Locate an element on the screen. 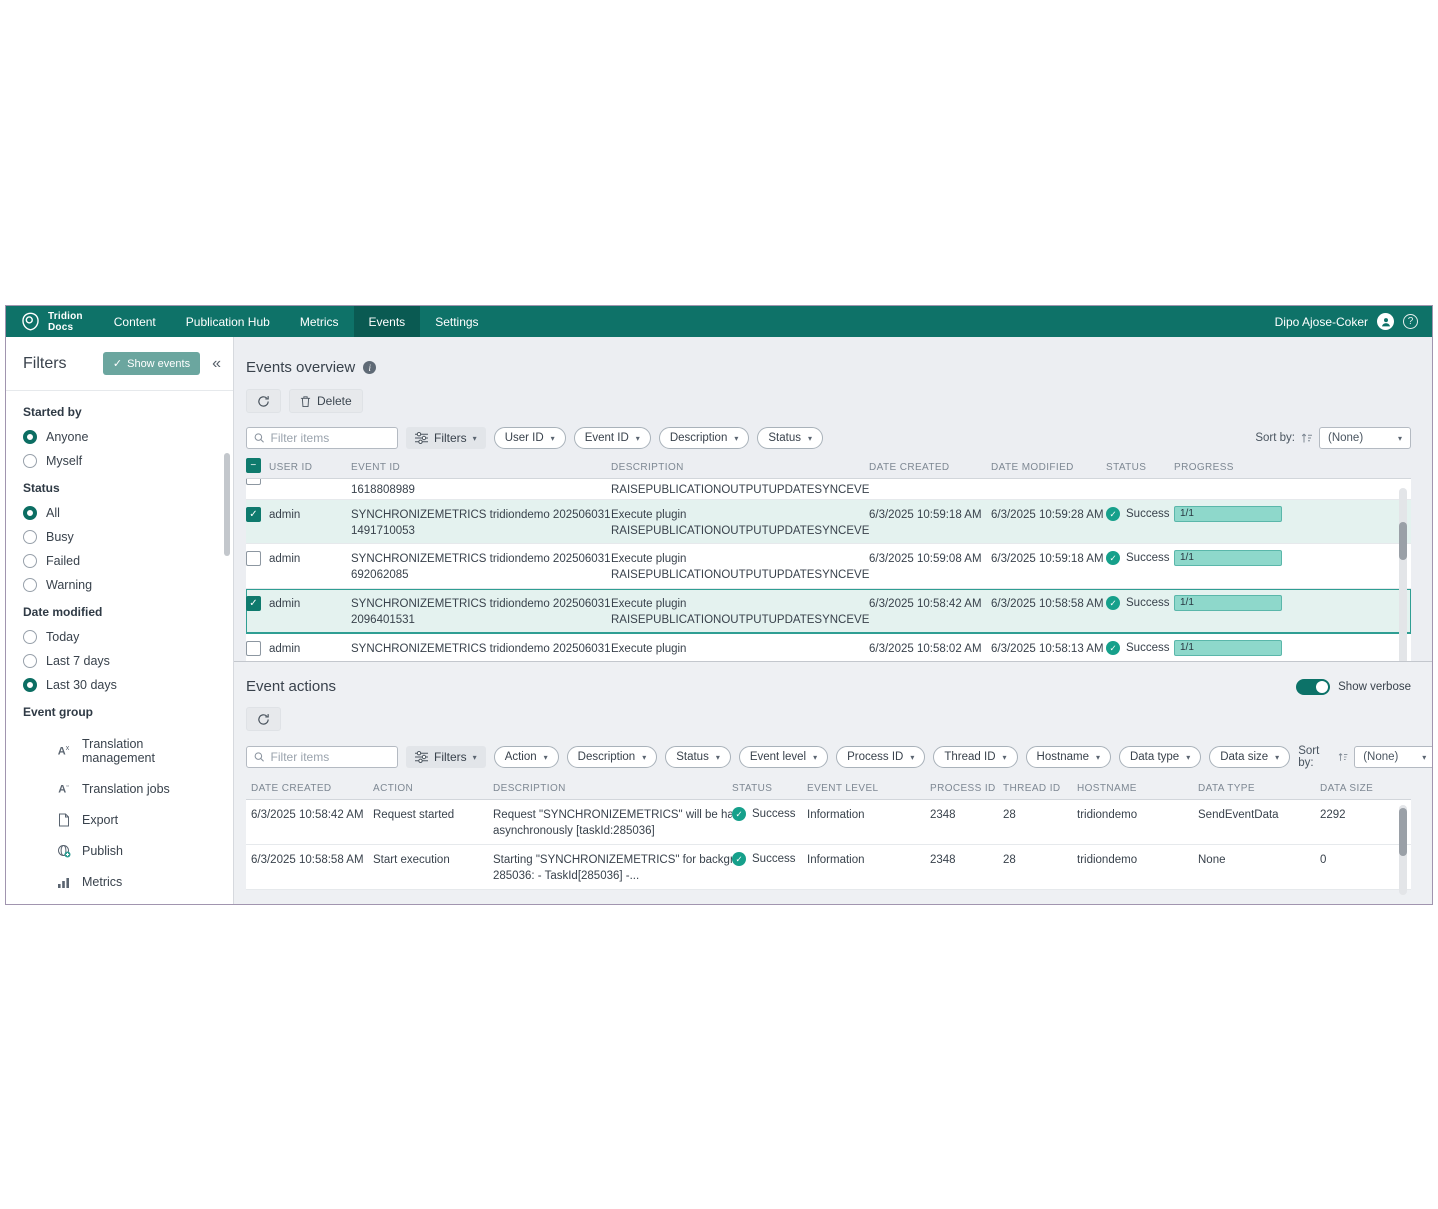 This screenshot has height=1209, width=1438. chip-thread-id: Thread ID ▾ is located at coordinates (975, 757).